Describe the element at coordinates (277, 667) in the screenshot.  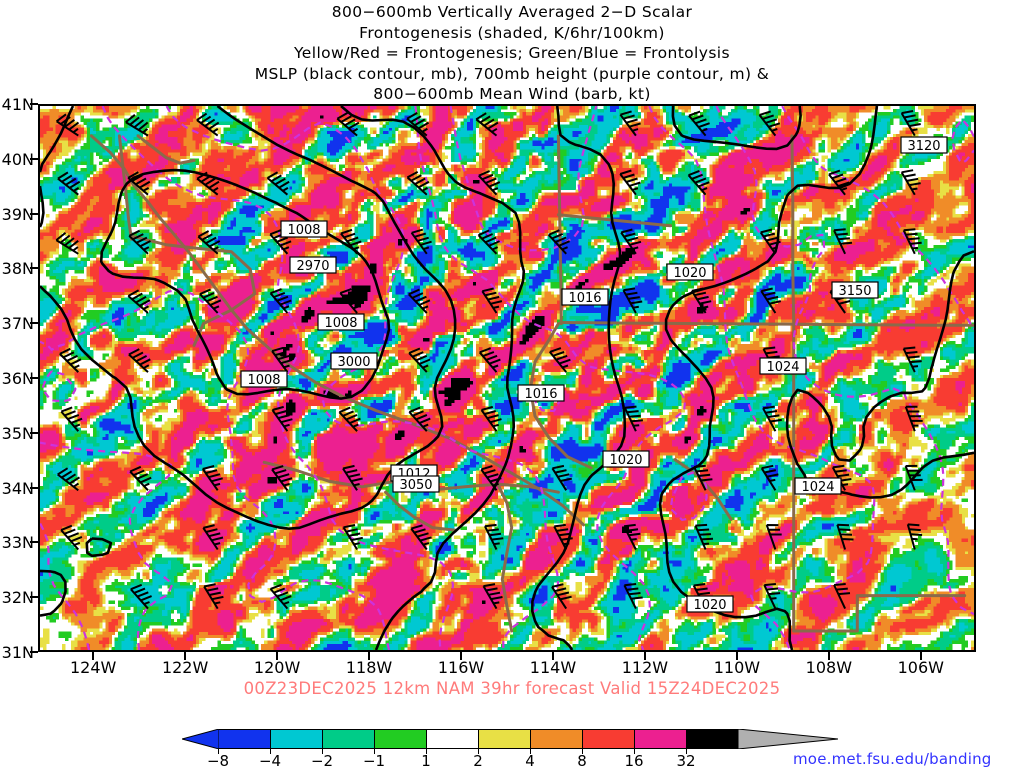
I see `lon-tick-label: 120W` at that location.